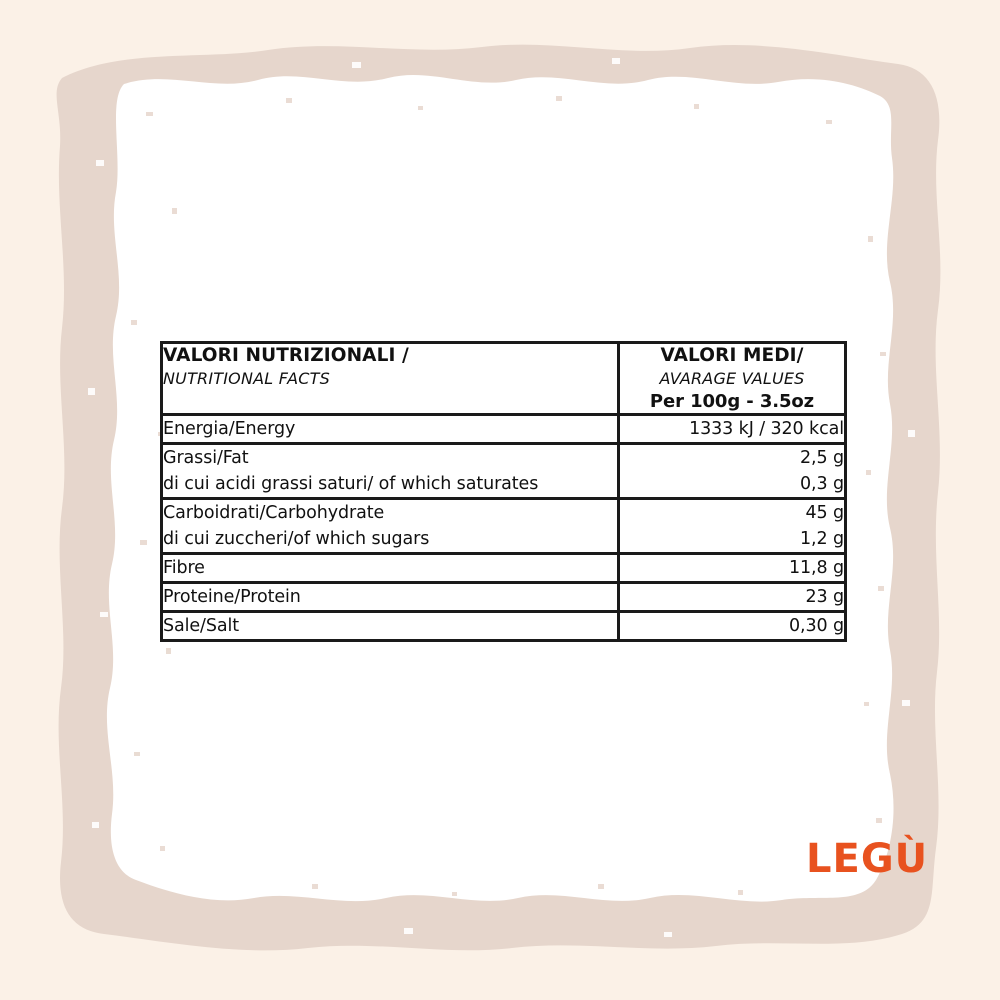 Image resolution: width=1000 pixels, height=1000 pixels. Describe the element at coordinates (390, 428) in the screenshot. I see `row-label: Energia/Energy` at that location.